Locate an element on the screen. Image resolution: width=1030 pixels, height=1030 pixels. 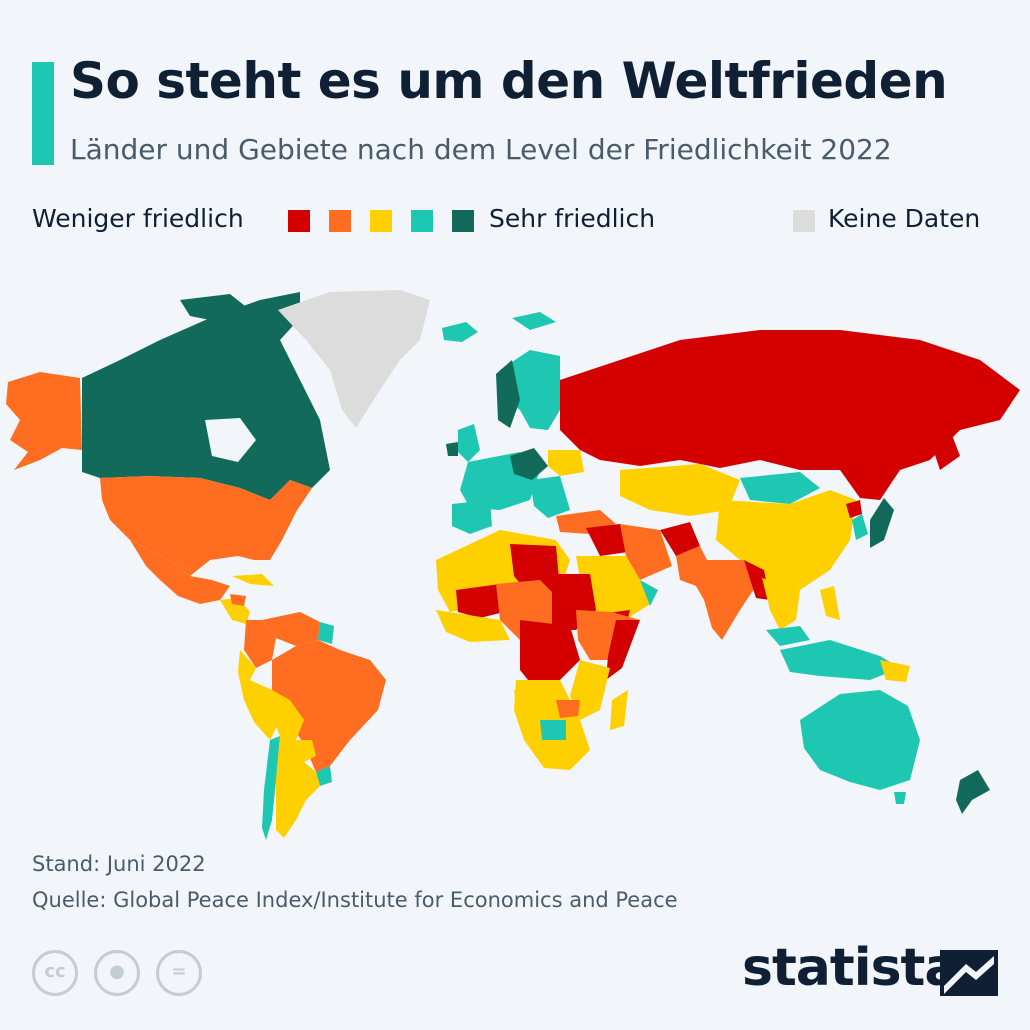
region-argentina is located at coordinates (298, 787).